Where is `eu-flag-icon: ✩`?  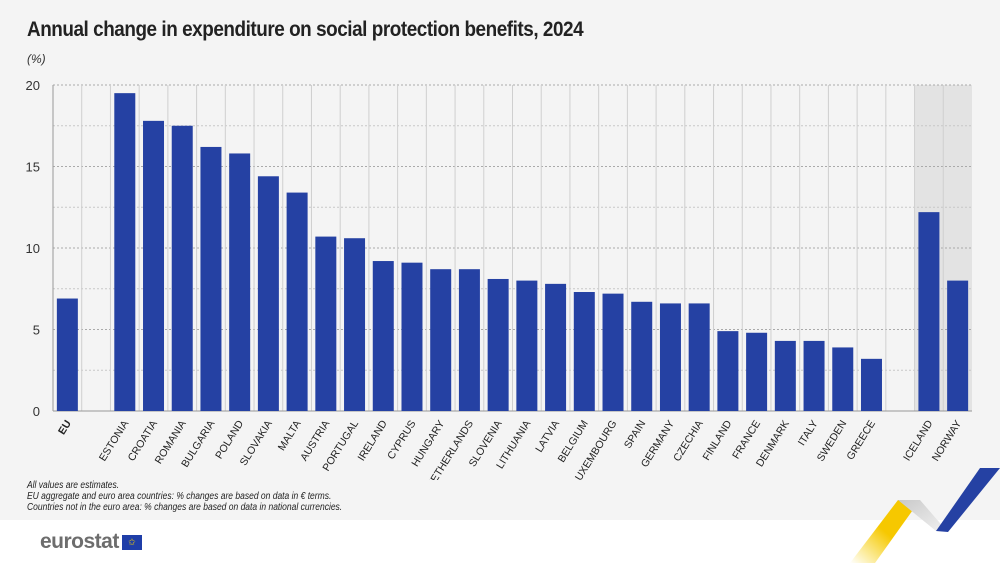 eu-flag-icon: ✩ is located at coordinates (131, 542).